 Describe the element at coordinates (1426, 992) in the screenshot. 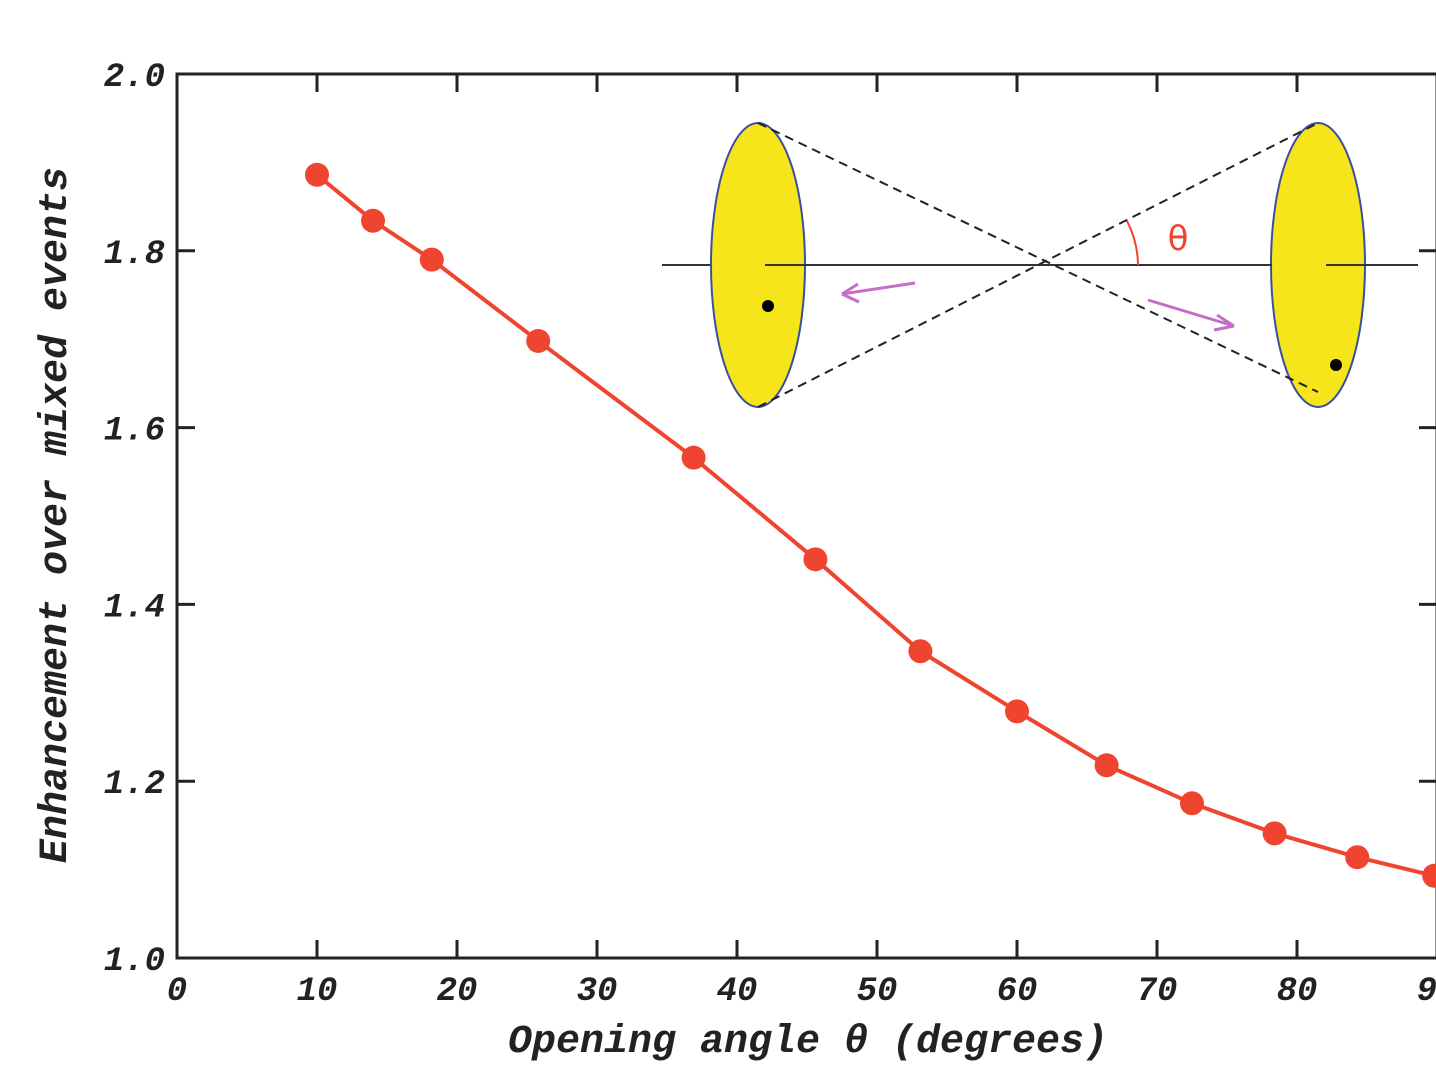

I see `x-tick-label: 90` at that location.